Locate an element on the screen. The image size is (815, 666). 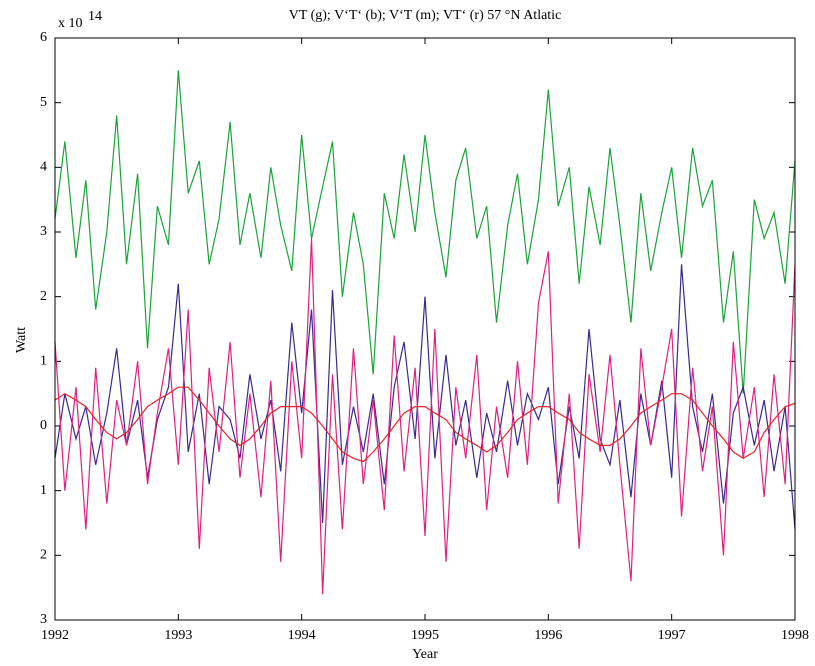
y-tick-label: 6 is located at coordinates (43, 37).